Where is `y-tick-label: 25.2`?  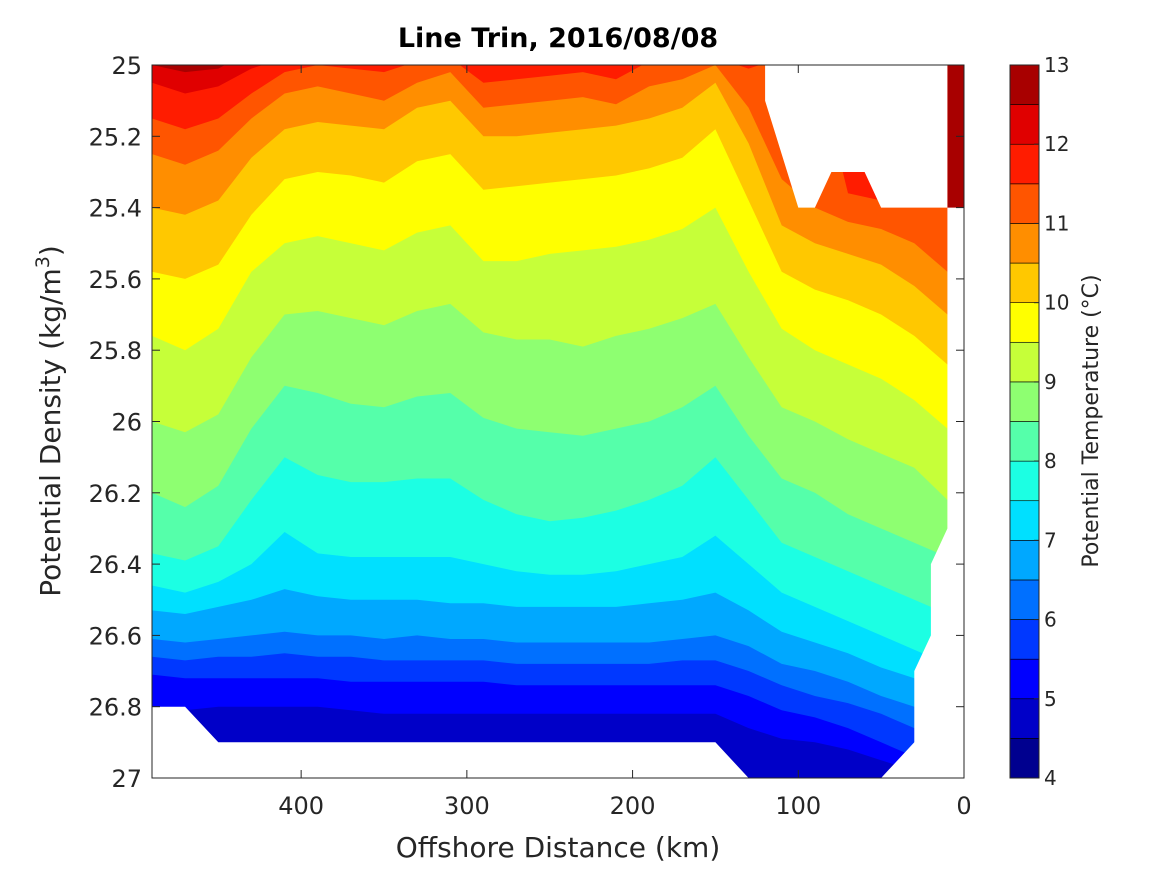
y-tick-label: 25.2 is located at coordinates (115, 137).